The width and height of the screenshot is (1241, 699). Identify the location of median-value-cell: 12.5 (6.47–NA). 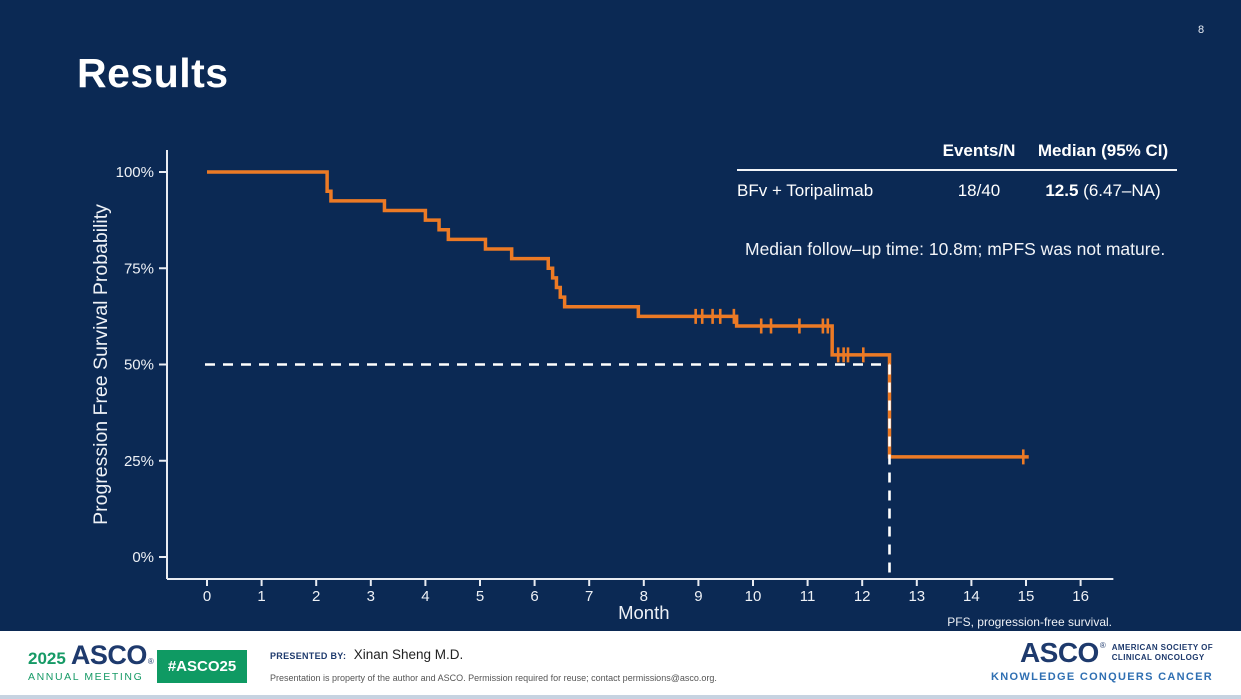
(1103, 191).